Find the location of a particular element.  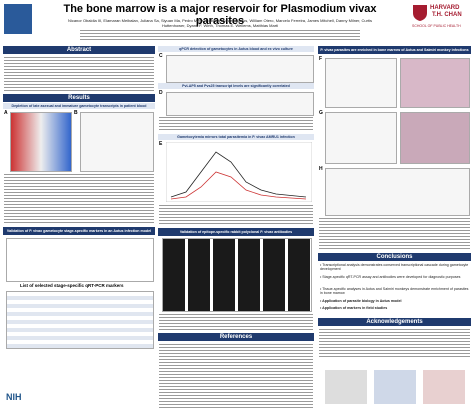

left-logo is located at coordinates (18, 19).